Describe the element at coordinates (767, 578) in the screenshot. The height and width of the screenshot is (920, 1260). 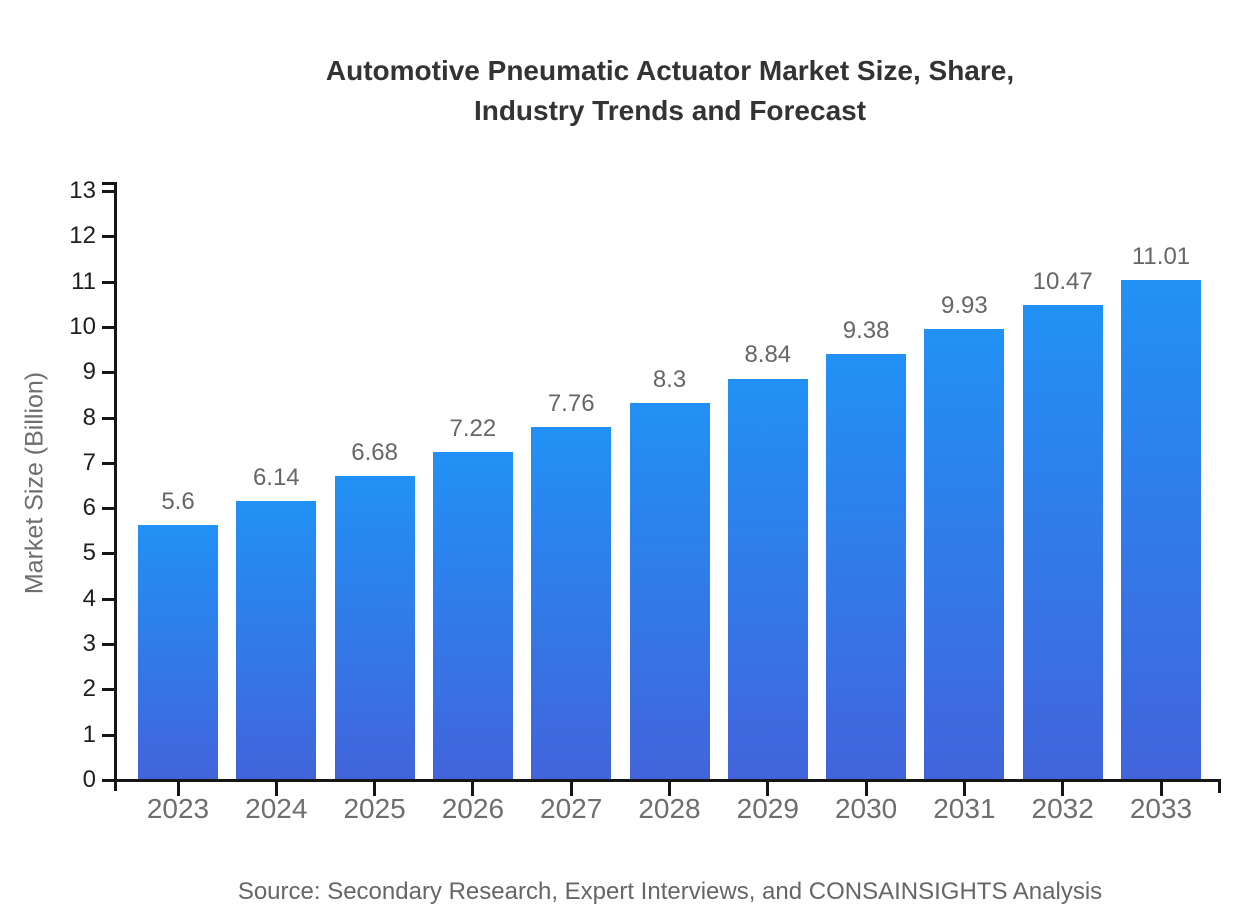
I see `bar-2029` at that location.